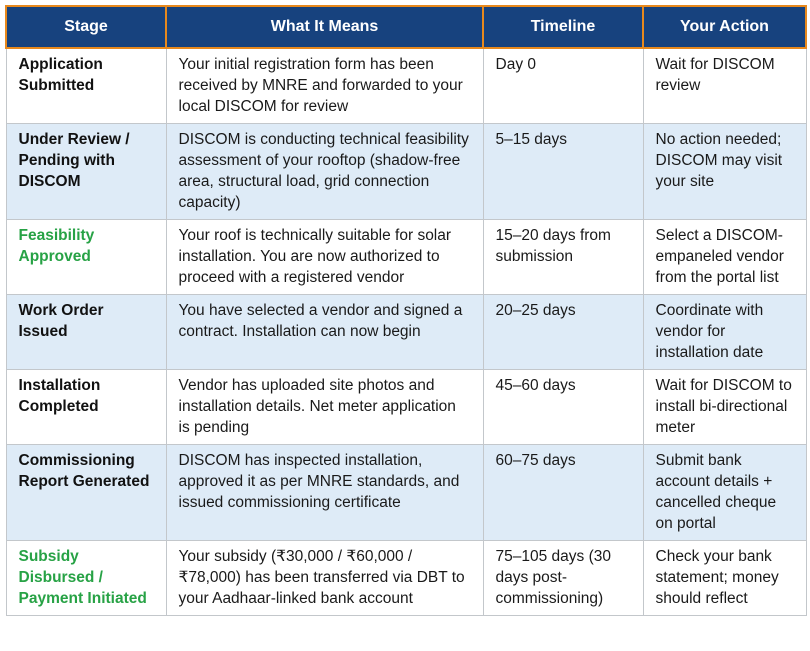 Image resolution: width=810 pixels, height=651 pixels. What do you see at coordinates (563, 85) in the screenshot?
I see `timeline-cell: Day 0` at bounding box center [563, 85].